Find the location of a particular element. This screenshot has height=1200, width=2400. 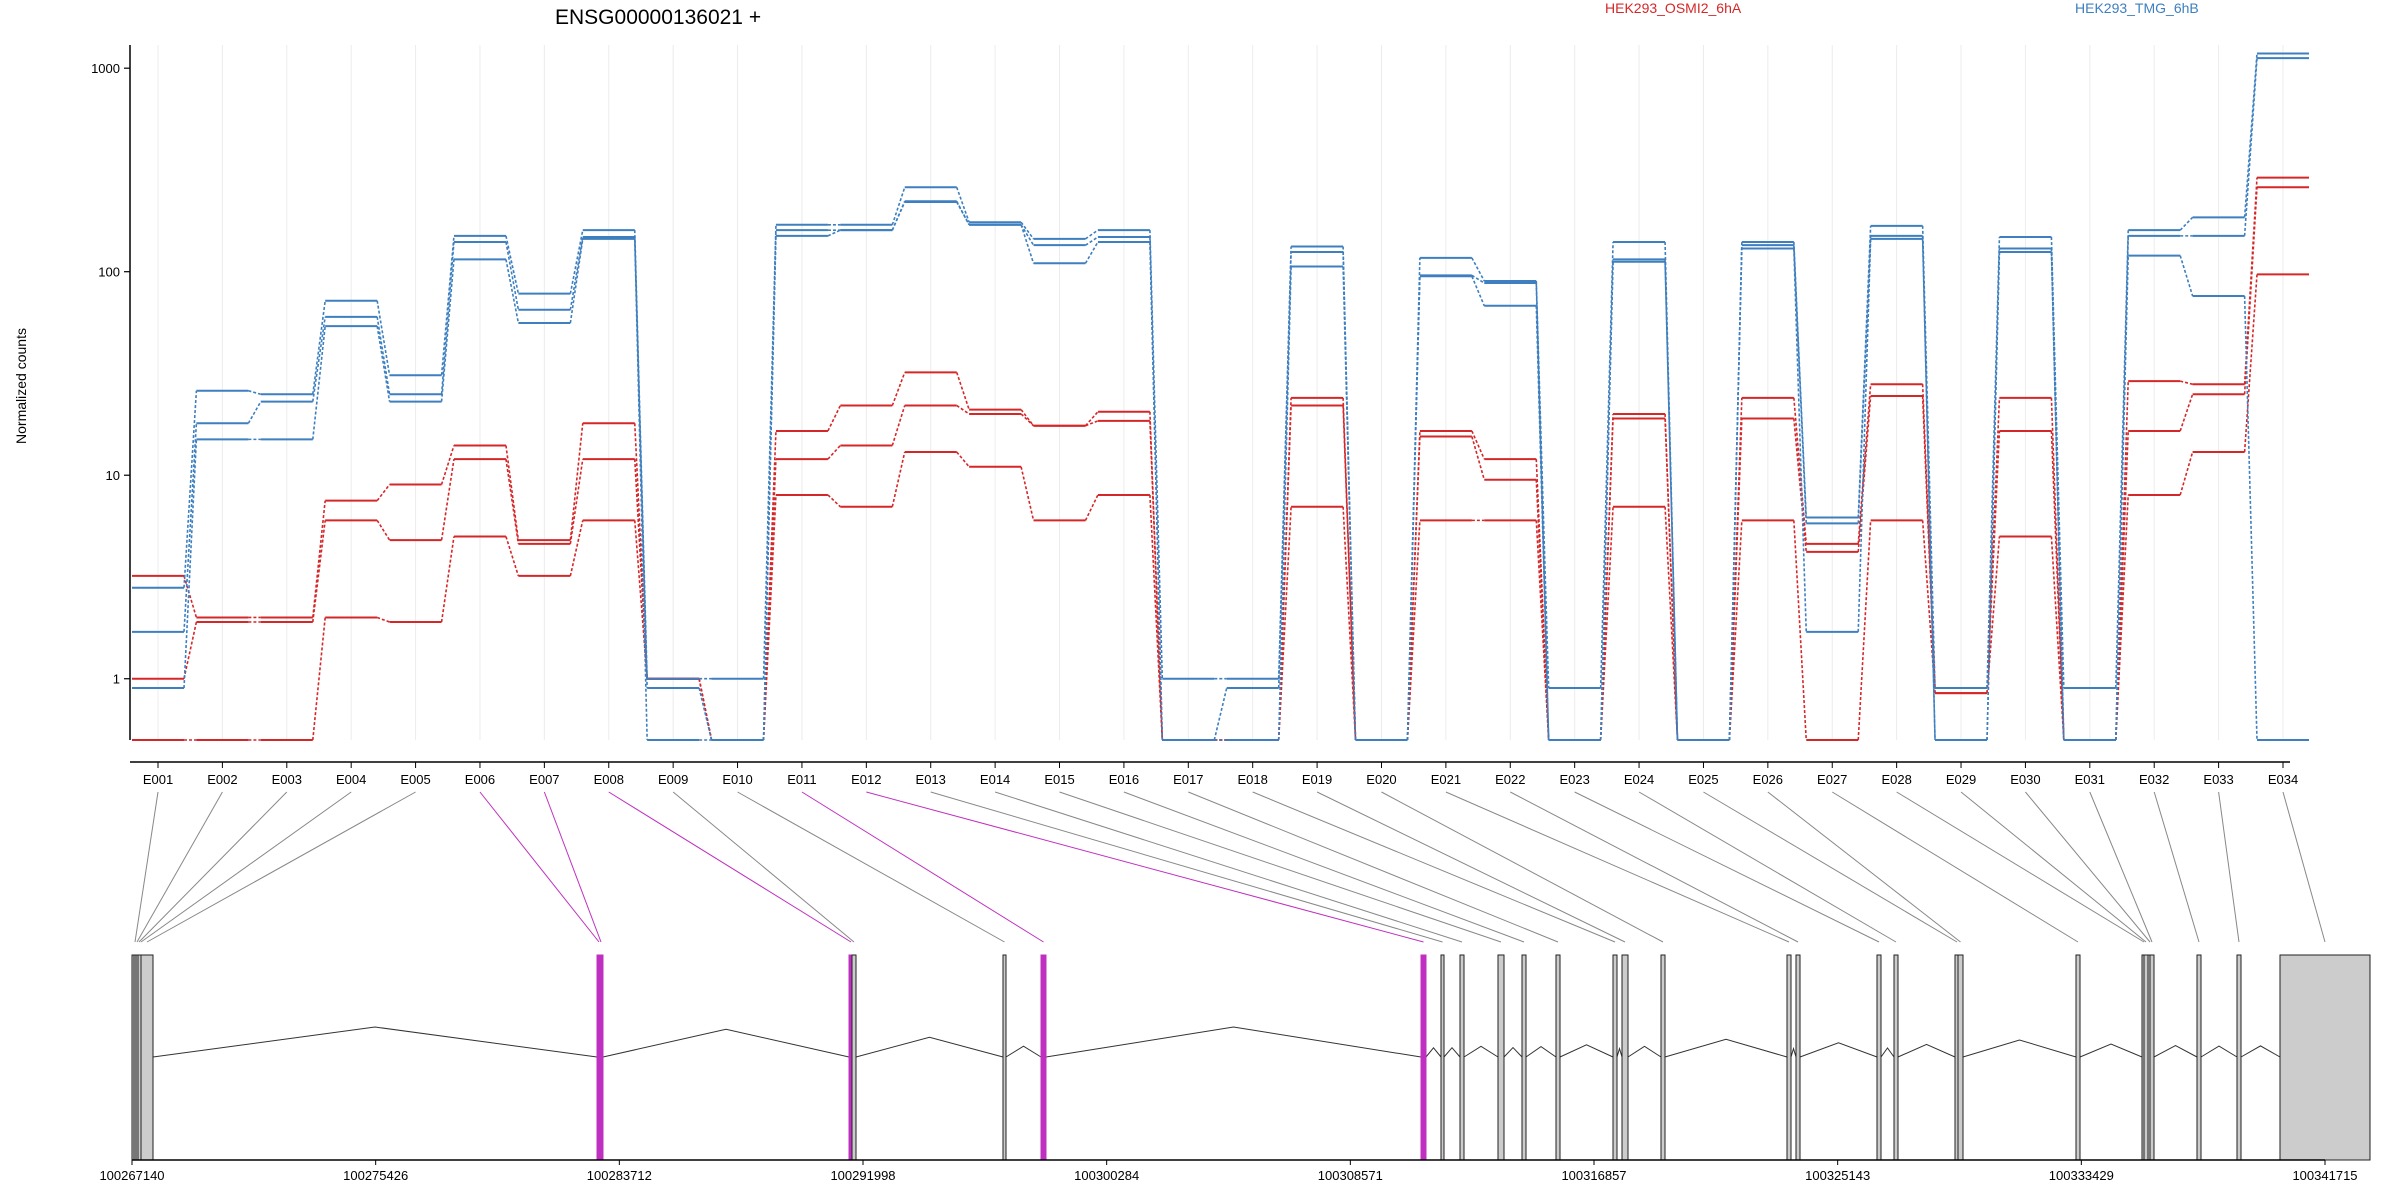

series-3-link-e029 is located at coordinates (1993, 615).